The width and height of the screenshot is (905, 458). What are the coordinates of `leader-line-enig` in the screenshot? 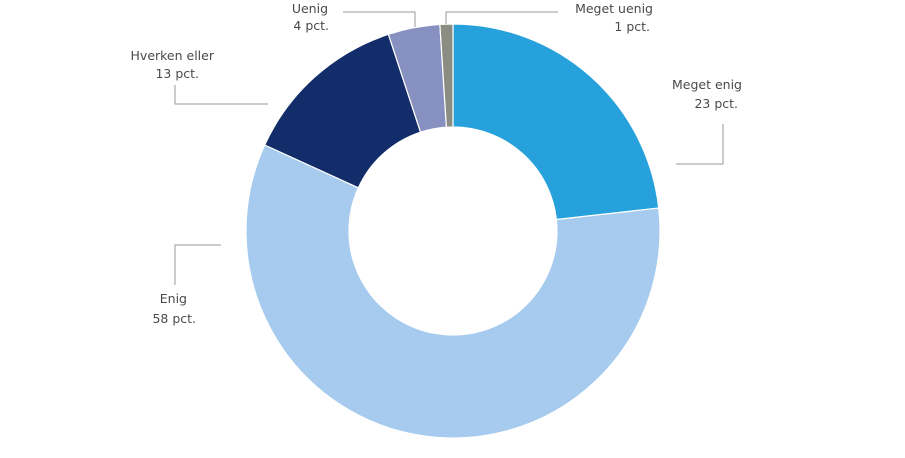 It's located at (197, 264).